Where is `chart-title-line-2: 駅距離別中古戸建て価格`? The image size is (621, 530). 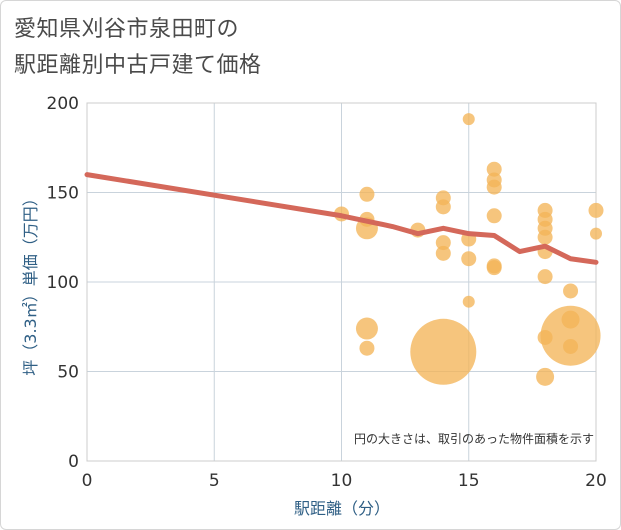 chart-title-line-2: 駅距離別中古戸建て価格 is located at coordinates (138, 65).